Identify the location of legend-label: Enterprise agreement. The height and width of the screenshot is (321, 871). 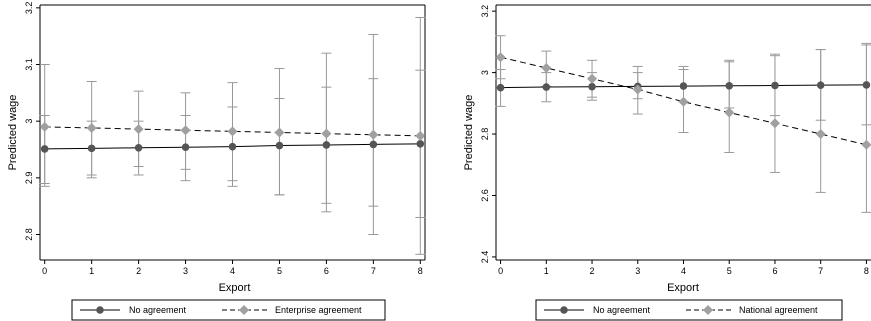
(318, 310).